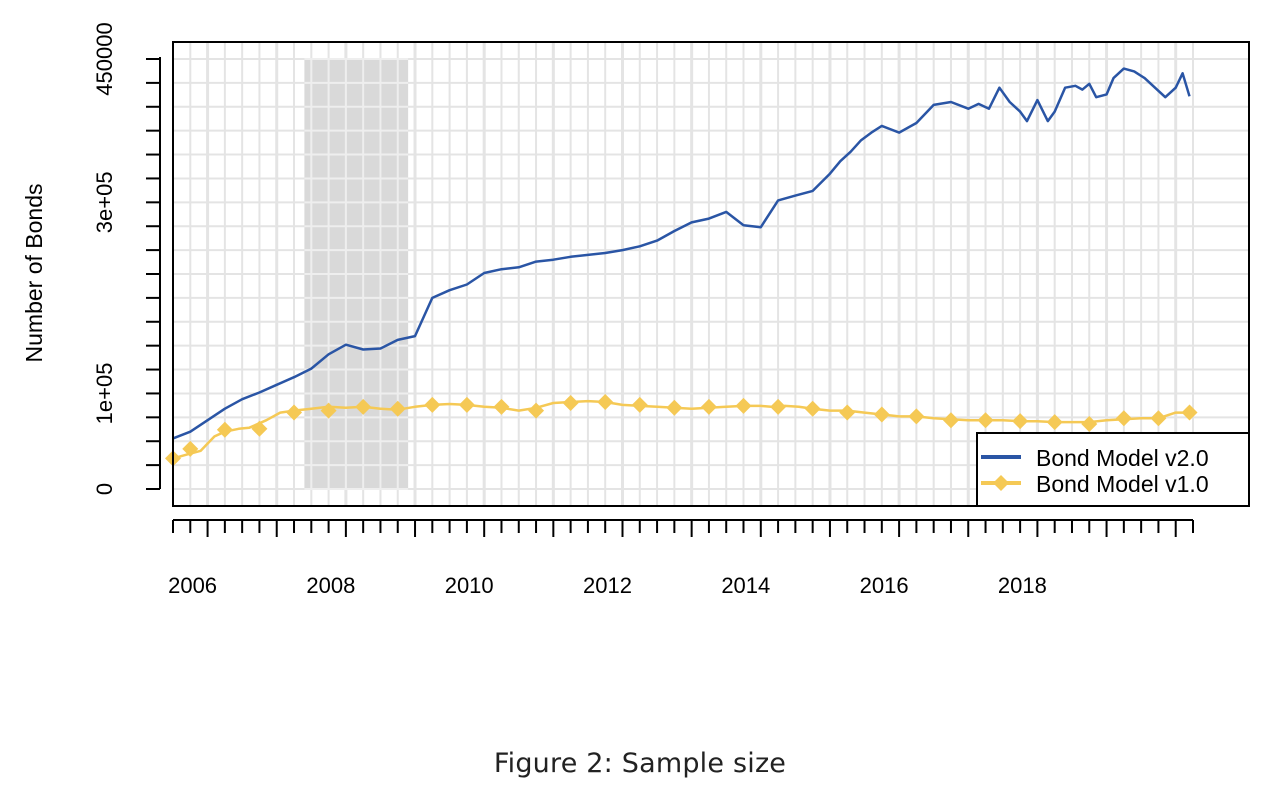 The width and height of the screenshot is (1280, 800). What do you see at coordinates (104, 394) in the screenshot?
I see `y-tick-label: 1e+05` at bounding box center [104, 394].